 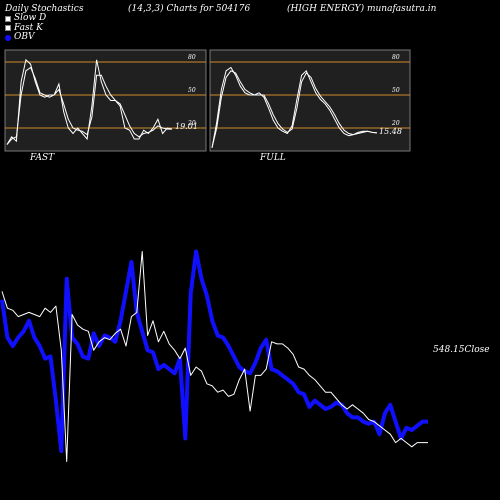 I want to click on company-name: (HIGH ENERGY) munafasutra.in, so click(x=362, y=9).